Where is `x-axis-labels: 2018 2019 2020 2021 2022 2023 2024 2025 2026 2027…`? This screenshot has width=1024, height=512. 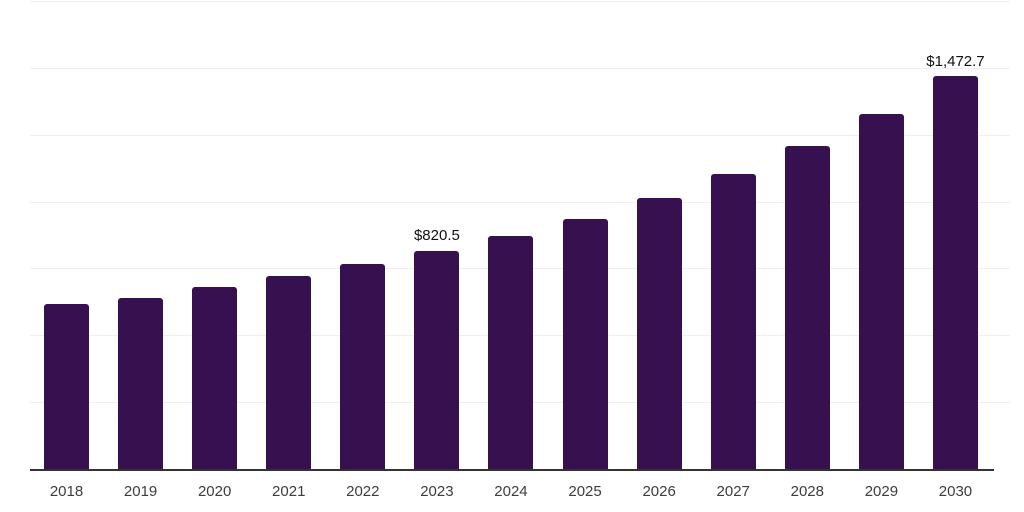 x-axis-labels: 2018 2019 2020 2021 2022 2023 2024 2025 2026 2027… is located at coordinates (520, 494).